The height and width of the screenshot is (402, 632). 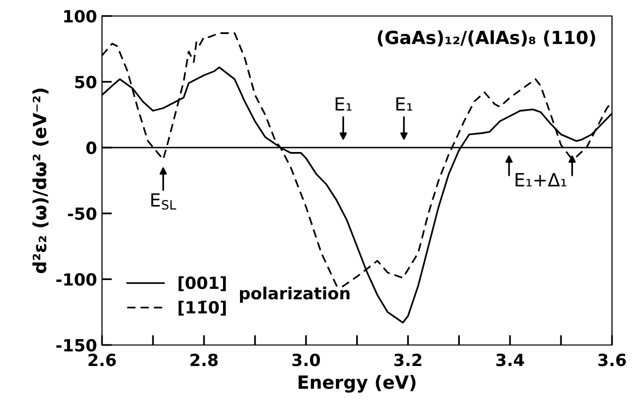 What do you see at coordinates (202, 308) in the screenshot?
I see `legend-label: [11̄0]` at bounding box center [202, 308].